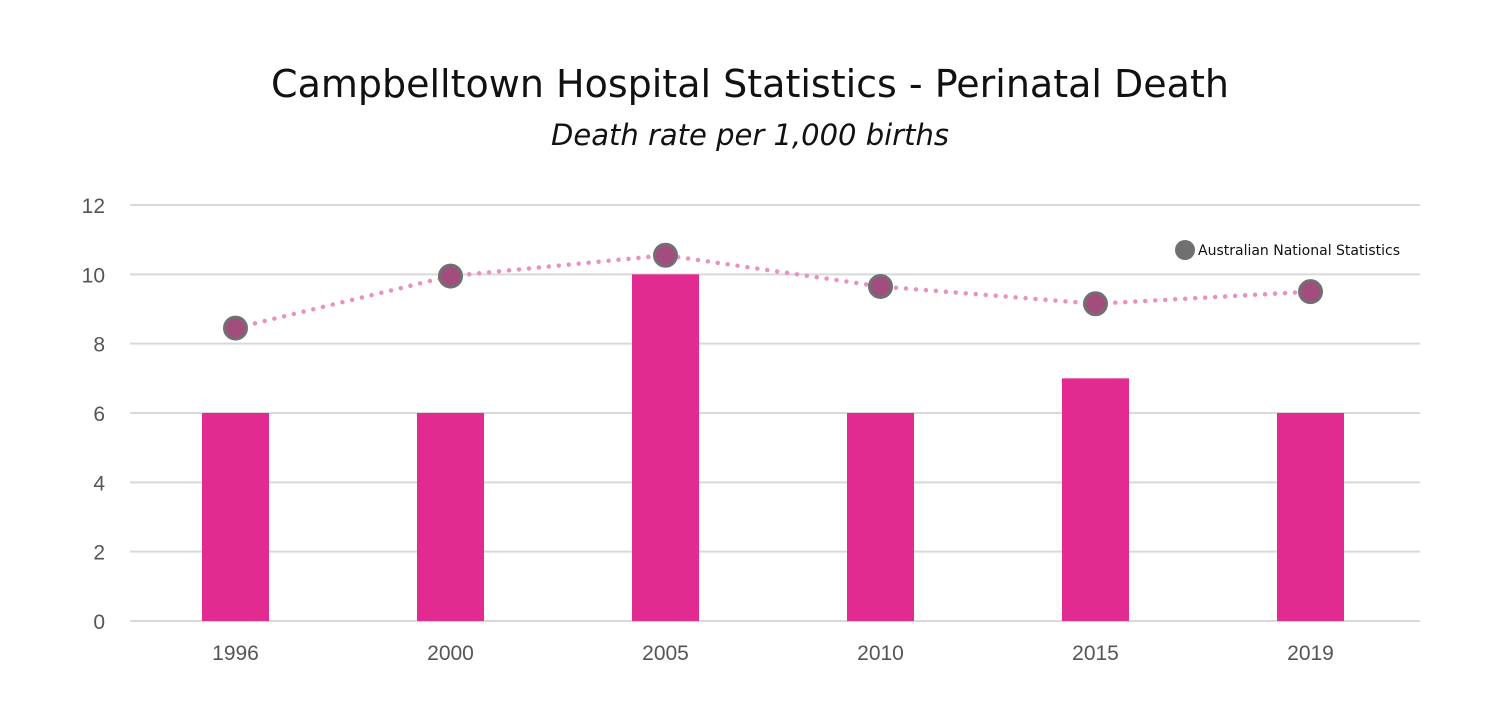 The image size is (1500, 708). What do you see at coordinates (1299, 251) in the screenshot?
I see `legend-label: Australian National Statistics` at bounding box center [1299, 251].